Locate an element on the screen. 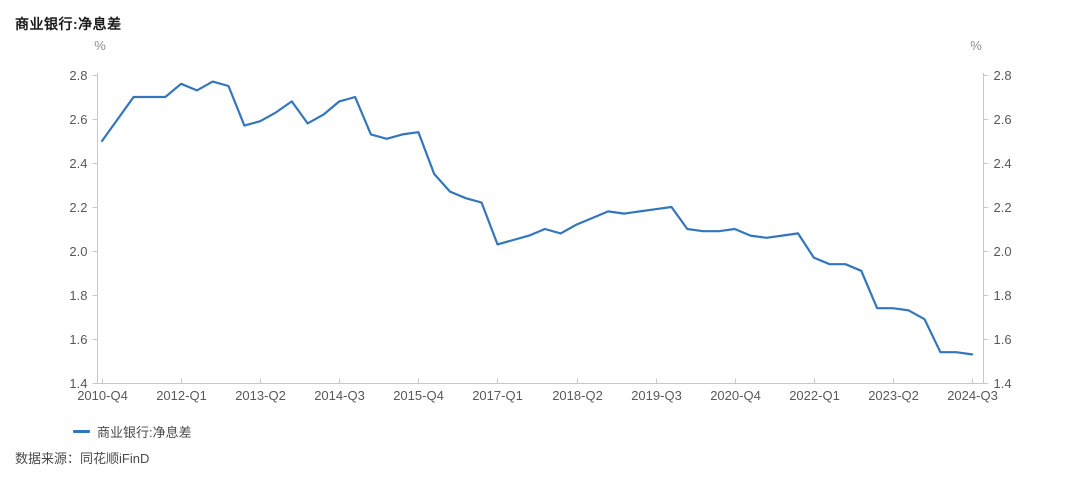 This screenshot has width=1080, height=484. y-tick-label-left: 1.6 is located at coordinates (78, 339).